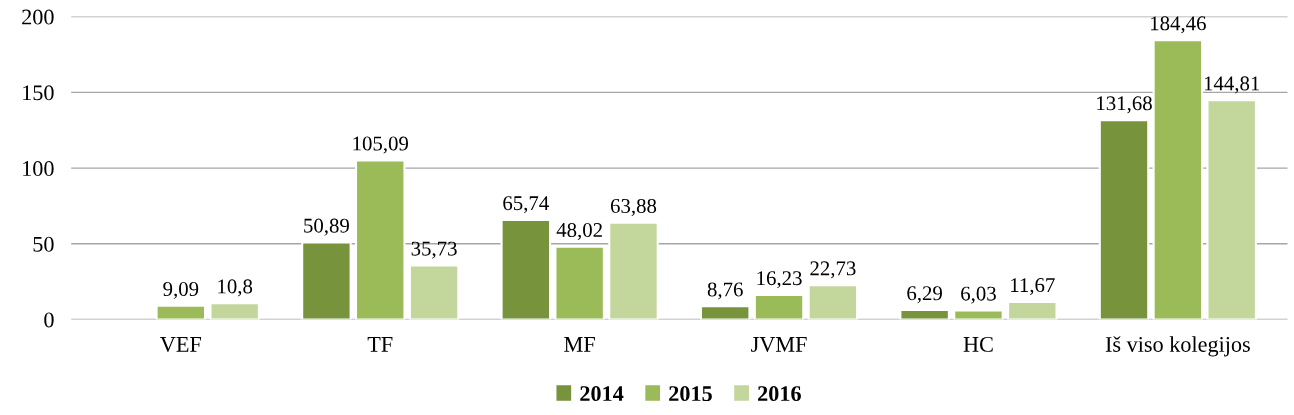 This screenshot has width=1294, height=415. Describe the element at coordinates (633, 207) in the screenshot. I see `data-label: 63,88` at that location.